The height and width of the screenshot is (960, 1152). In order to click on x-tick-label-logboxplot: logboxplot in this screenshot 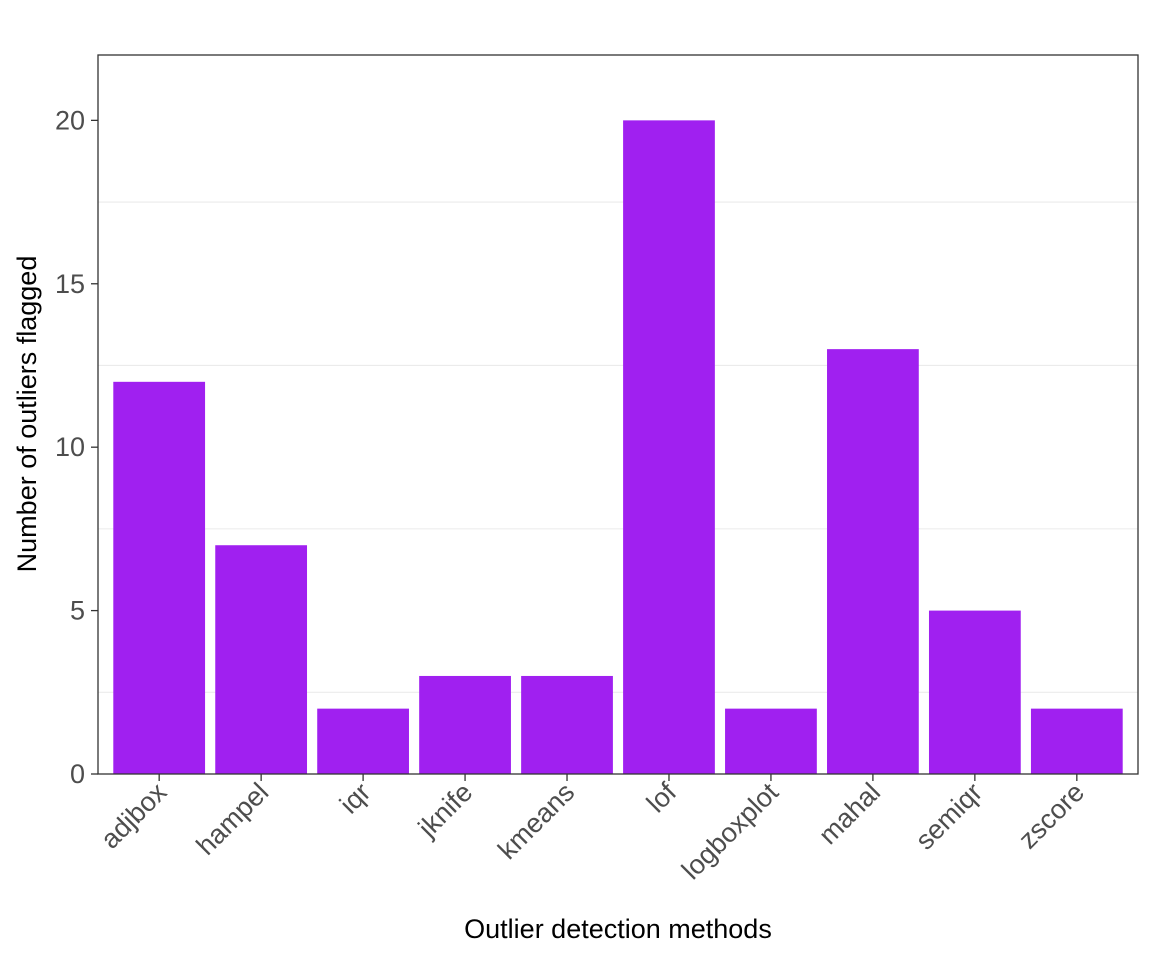, I will do `click(730, 831)`.